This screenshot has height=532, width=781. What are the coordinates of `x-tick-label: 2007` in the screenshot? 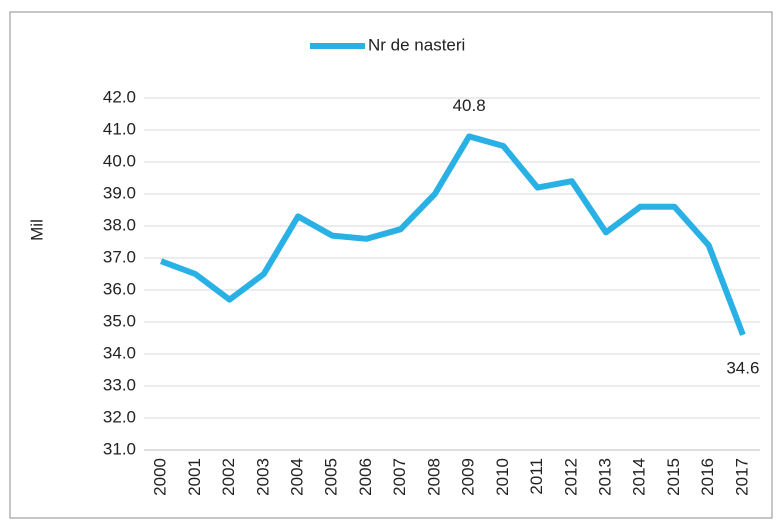 It's located at (399, 477).